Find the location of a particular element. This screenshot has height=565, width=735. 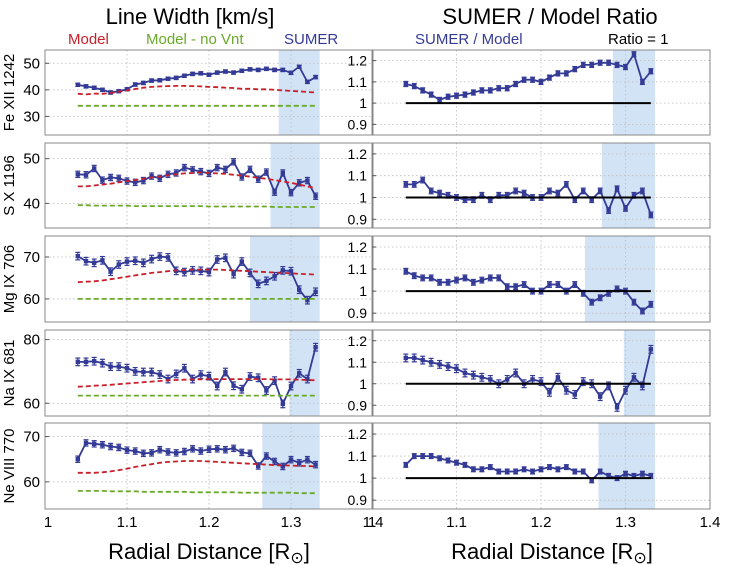

panel-ratio-4: 0.911.11.21 1.1 1.2 1.3 1.4 is located at coordinates (534, 476).